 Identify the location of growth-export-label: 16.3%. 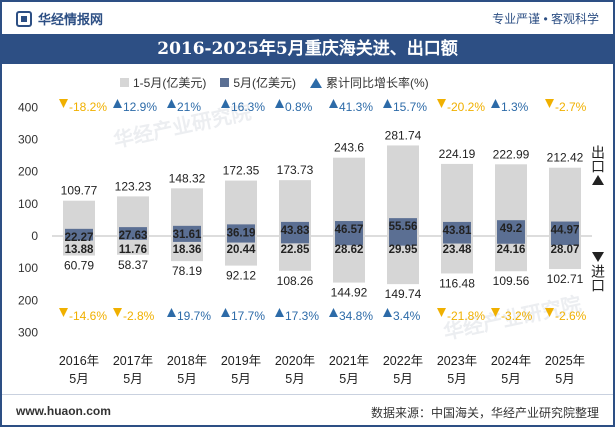
(248, 107).